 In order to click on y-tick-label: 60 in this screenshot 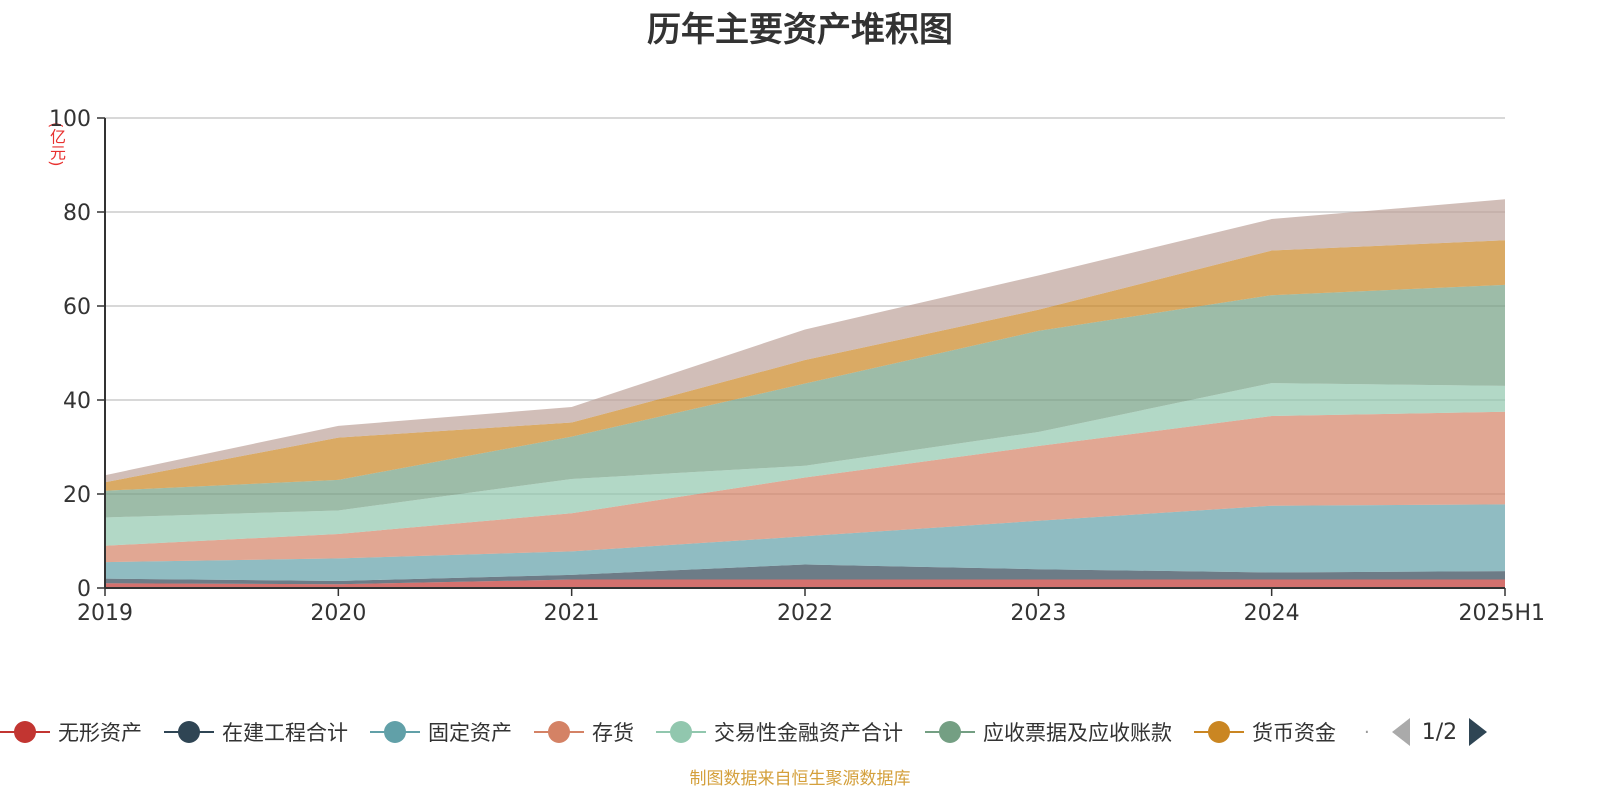, I will do `click(77, 307)`.